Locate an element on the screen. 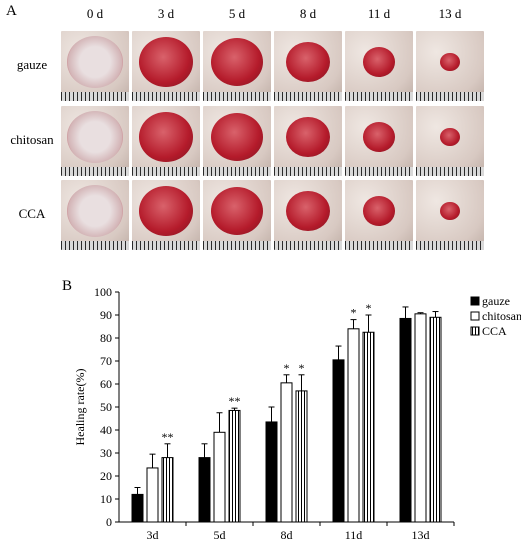 The image size is (521, 550). y-tick-label: 70 is located at coordinates (106, 361).